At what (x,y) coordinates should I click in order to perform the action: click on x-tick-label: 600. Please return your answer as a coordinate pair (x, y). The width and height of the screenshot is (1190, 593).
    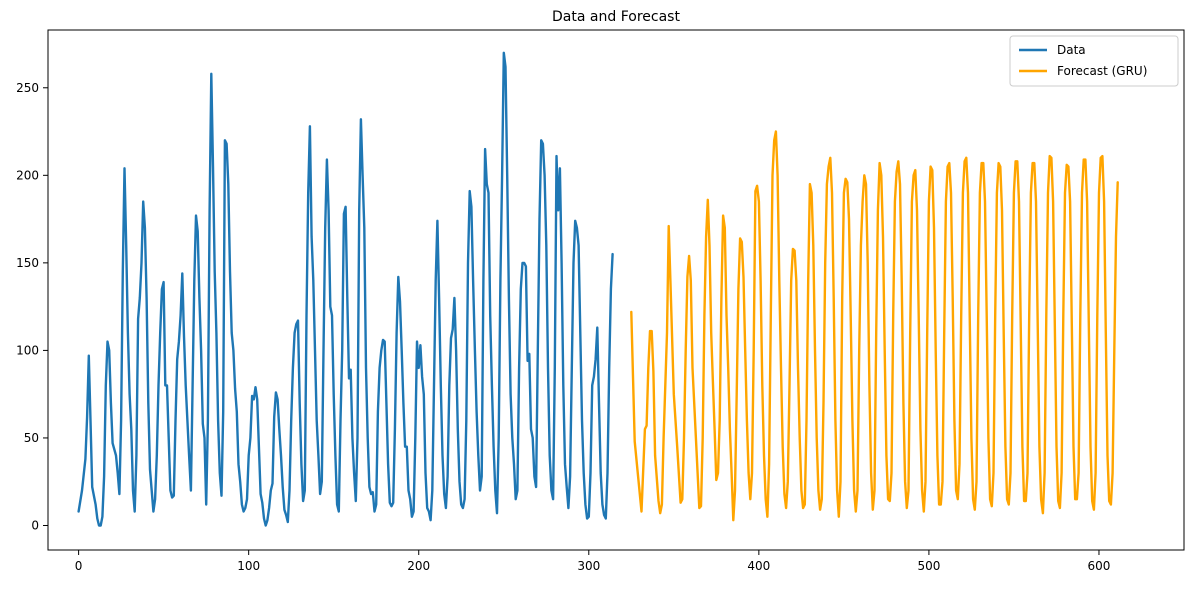
    Looking at the image, I should click on (1099, 566).